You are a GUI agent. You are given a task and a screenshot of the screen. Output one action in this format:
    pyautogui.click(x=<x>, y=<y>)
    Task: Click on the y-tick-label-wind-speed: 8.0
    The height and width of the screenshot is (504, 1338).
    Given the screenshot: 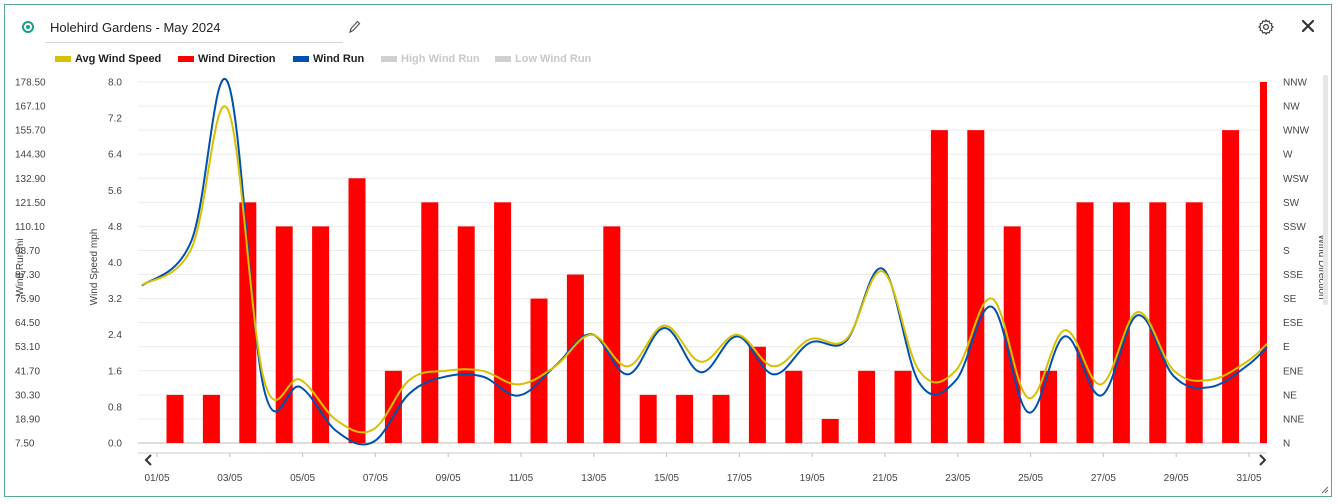 What is the action you would take?
    pyautogui.click(x=115, y=83)
    